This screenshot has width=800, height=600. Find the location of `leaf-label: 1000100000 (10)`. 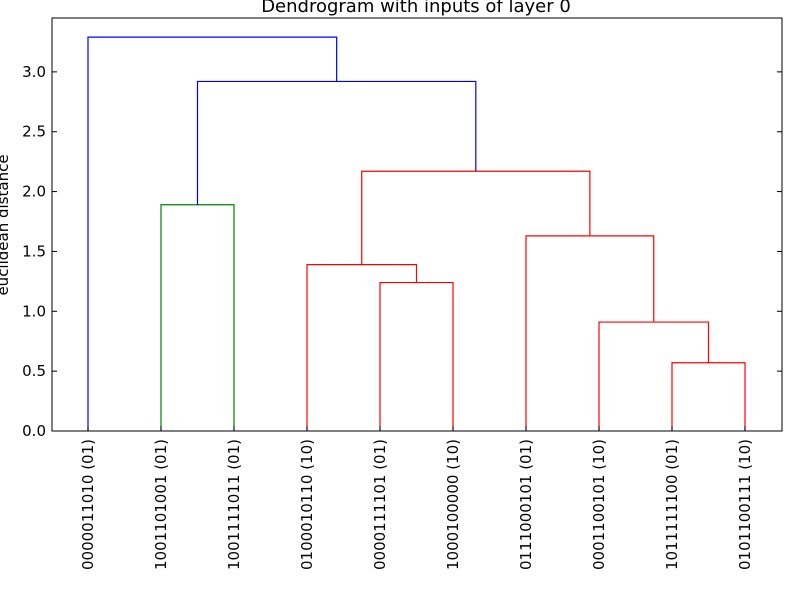

leaf-label: 1000100000 (10) is located at coordinates (453, 504).